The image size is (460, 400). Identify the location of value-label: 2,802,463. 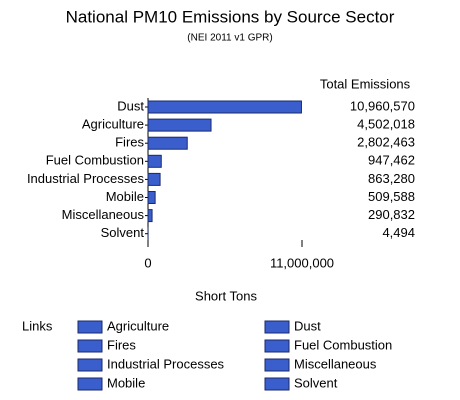
(386, 142).